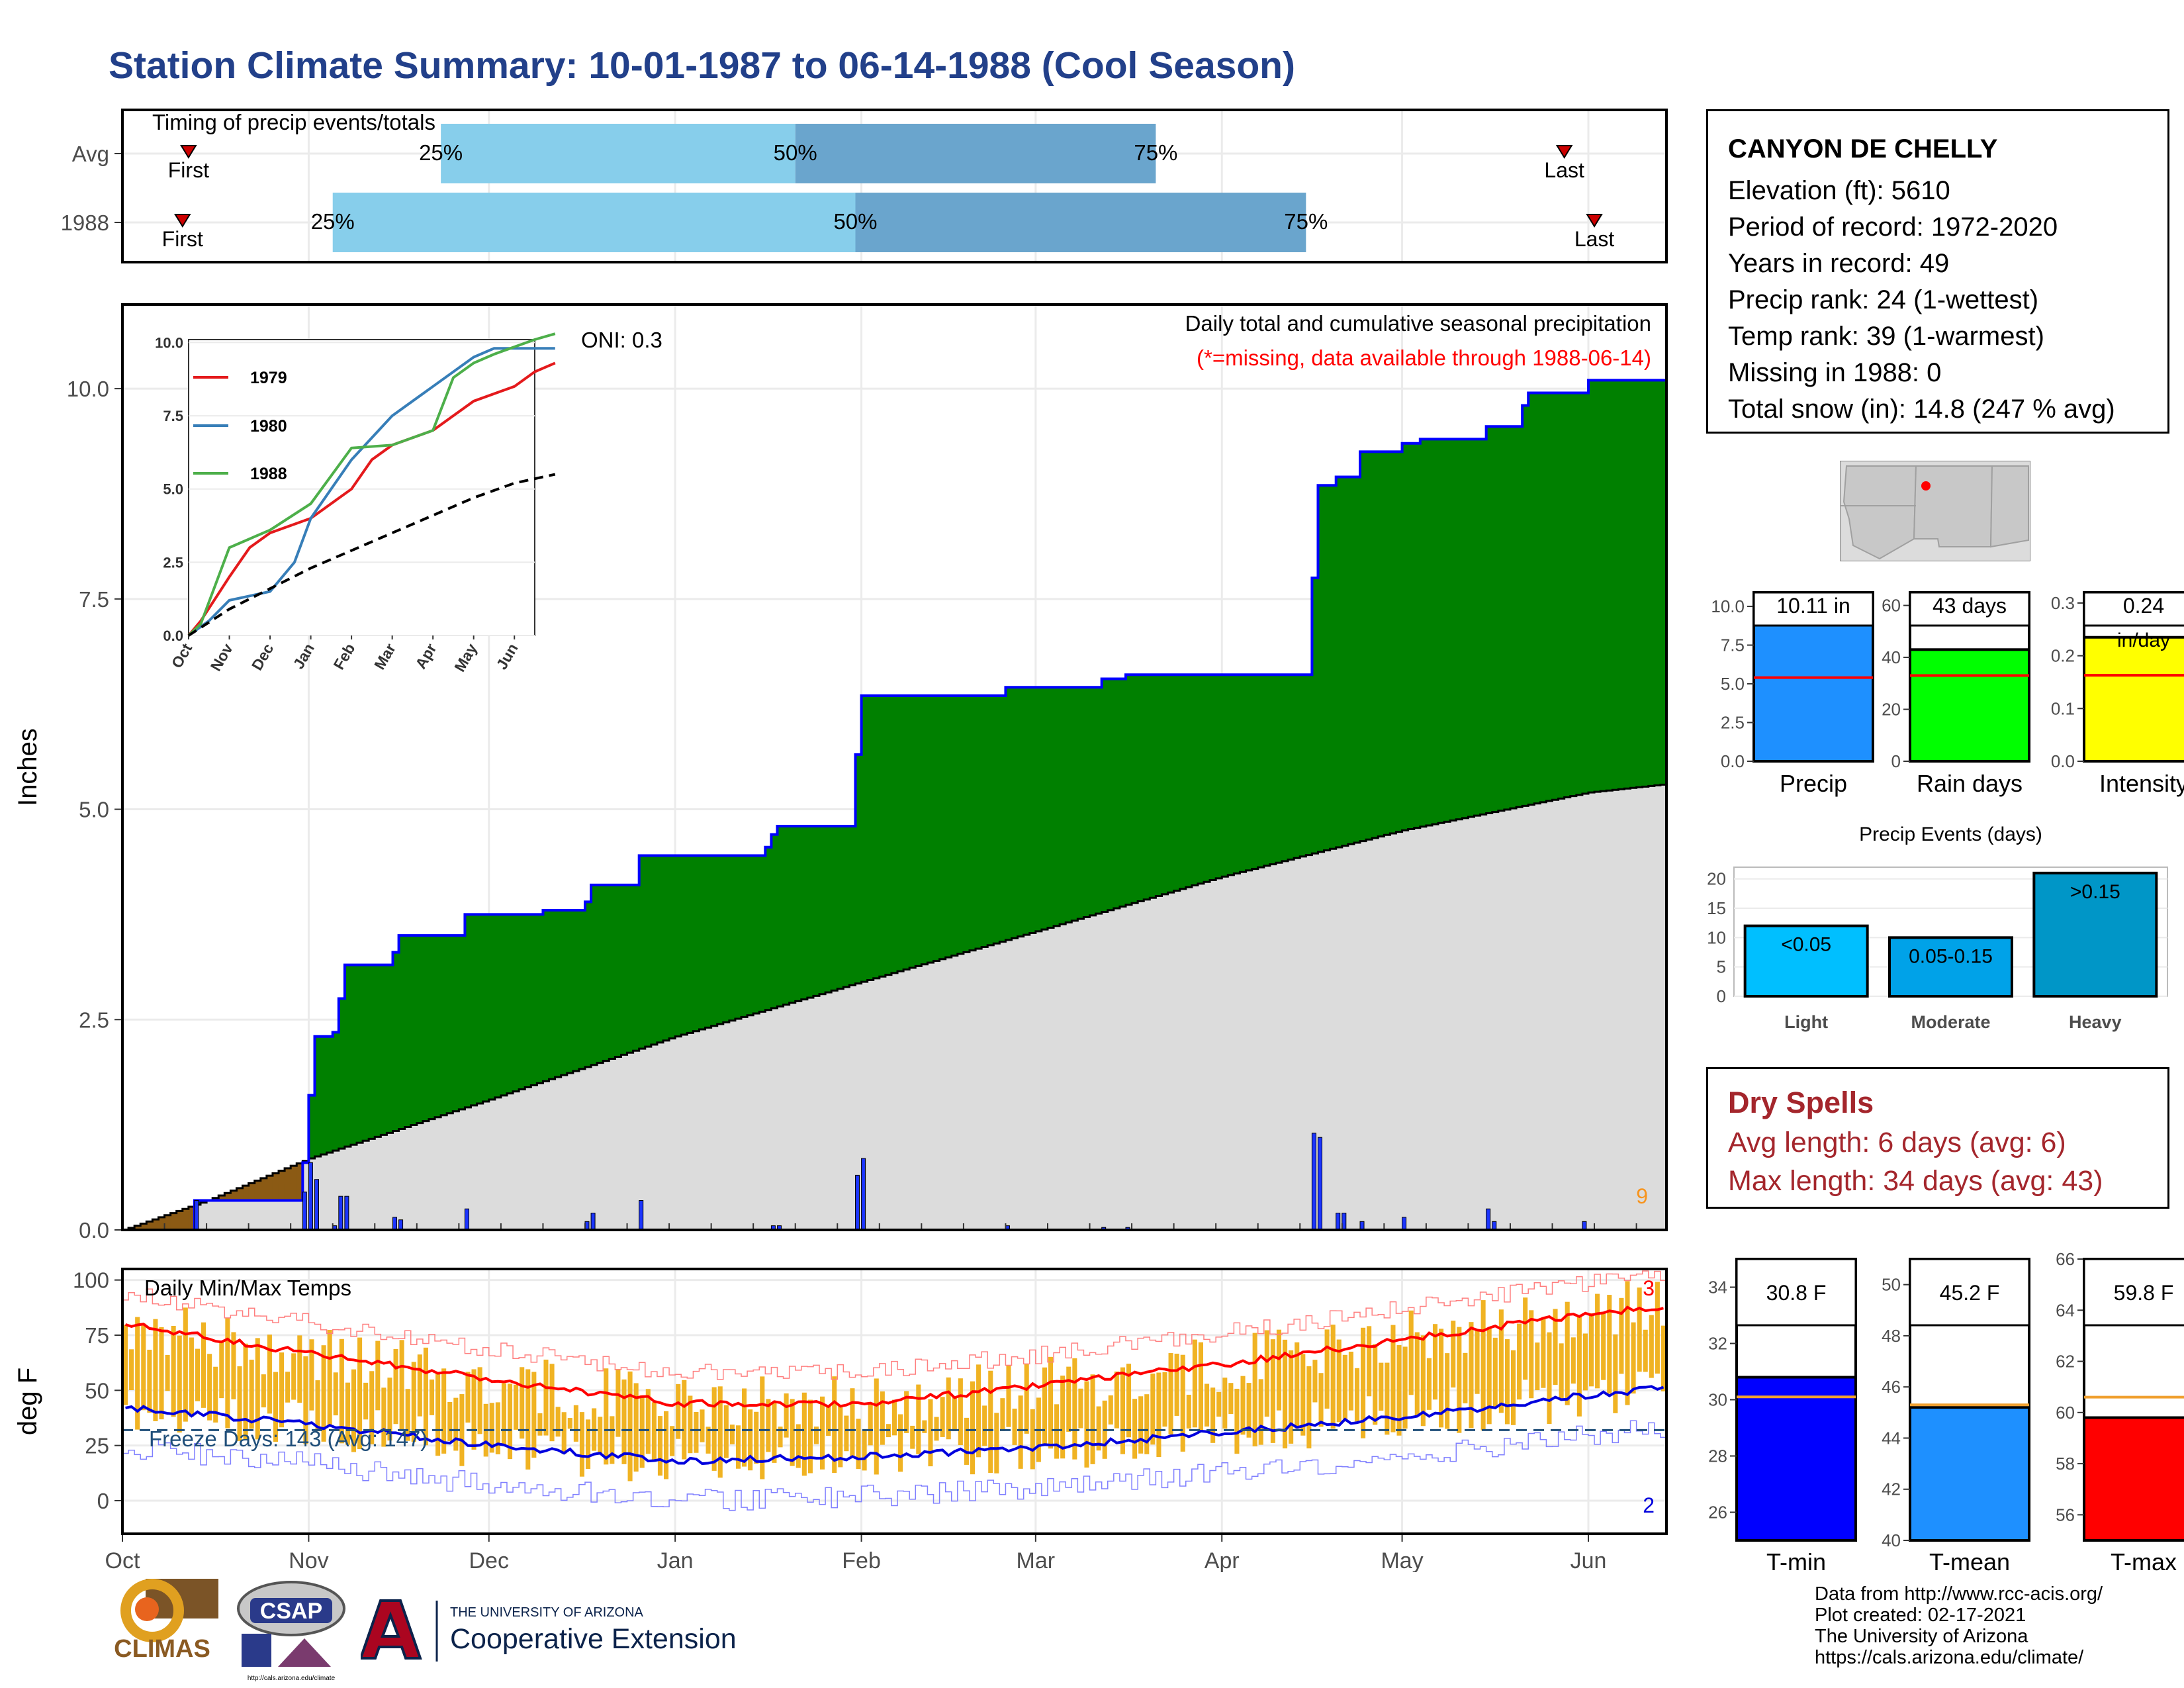  Describe the element at coordinates (1733, 684) in the screenshot. I see `gauge-ytick-label: 5.0` at that location.